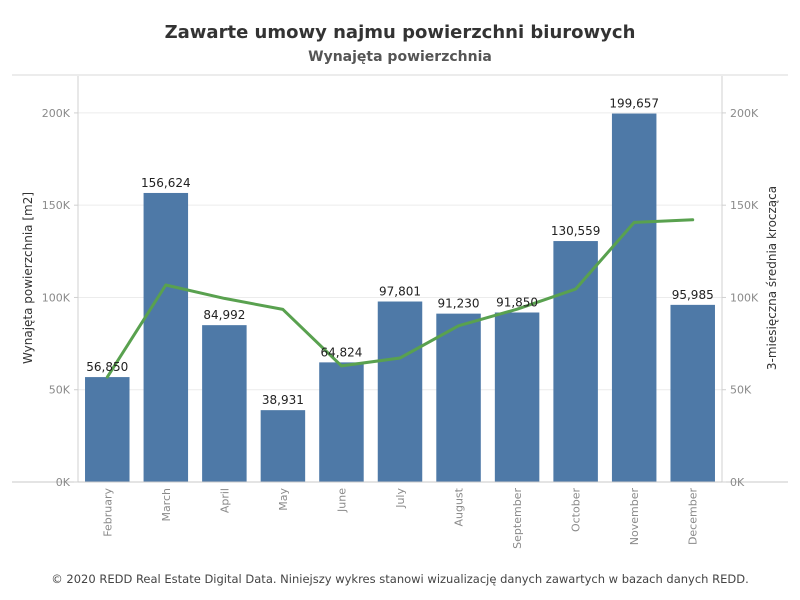 The width and height of the screenshot is (800, 600). I want to click on bar-label-may: 38,931, so click(283, 400).